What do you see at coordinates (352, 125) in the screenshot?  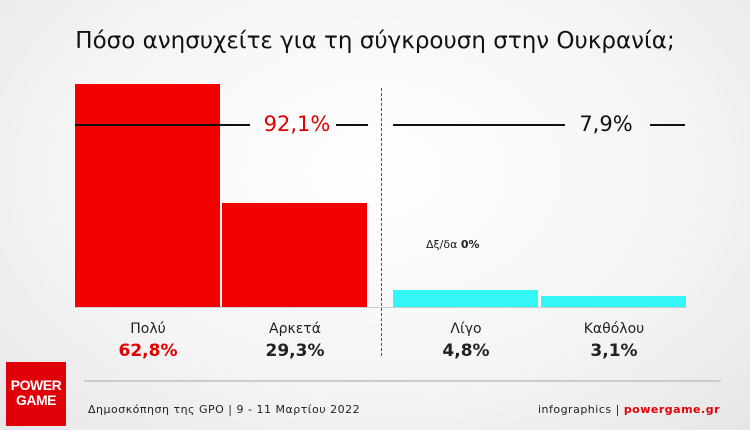 I see `group-line-left-end` at bounding box center [352, 125].